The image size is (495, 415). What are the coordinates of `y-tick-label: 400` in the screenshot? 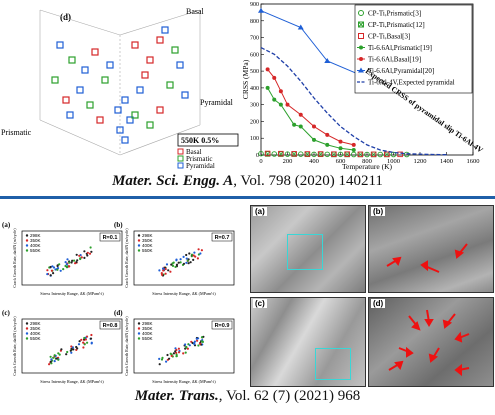 It's located at (254, 89).